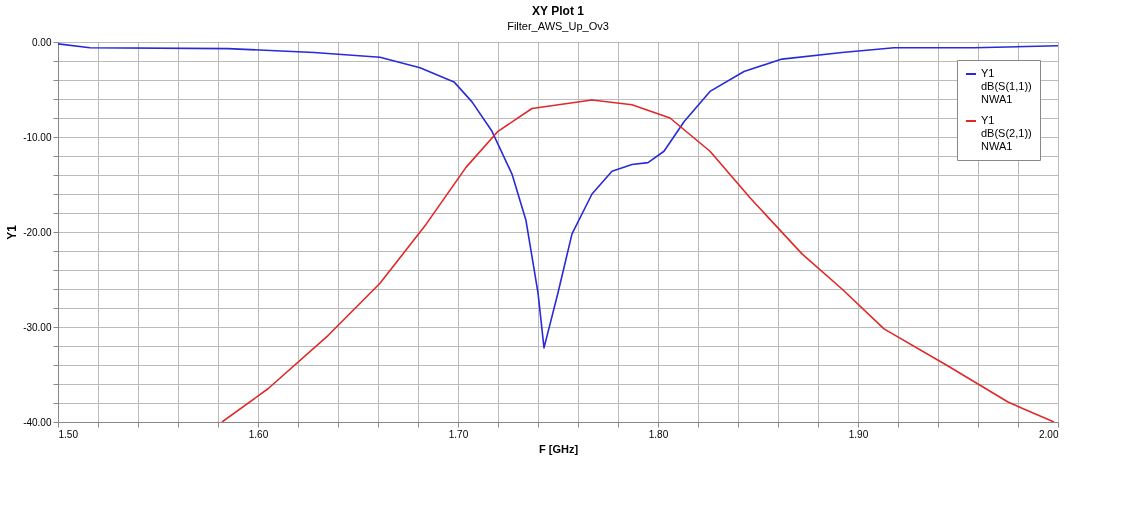 The image size is (1133, 513). Describe the element at coordinates (558, 448) in the screenshot. I see `x-axis-title: F [GHz]` at that location.